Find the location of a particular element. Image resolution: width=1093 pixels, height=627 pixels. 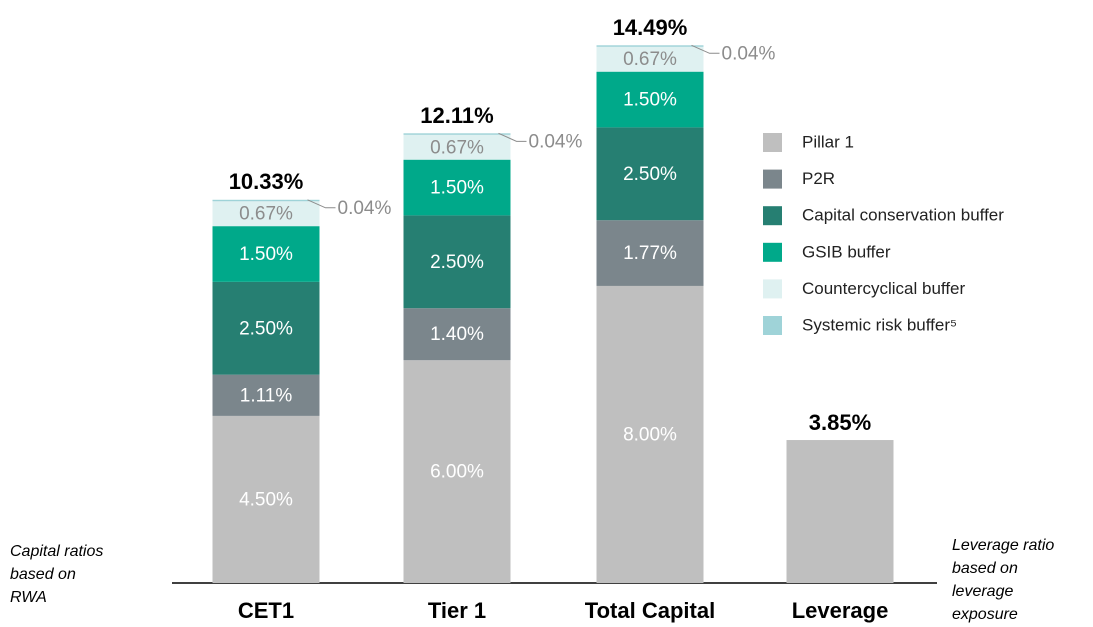

annotation: RWA is located at coordinates (28, 597).